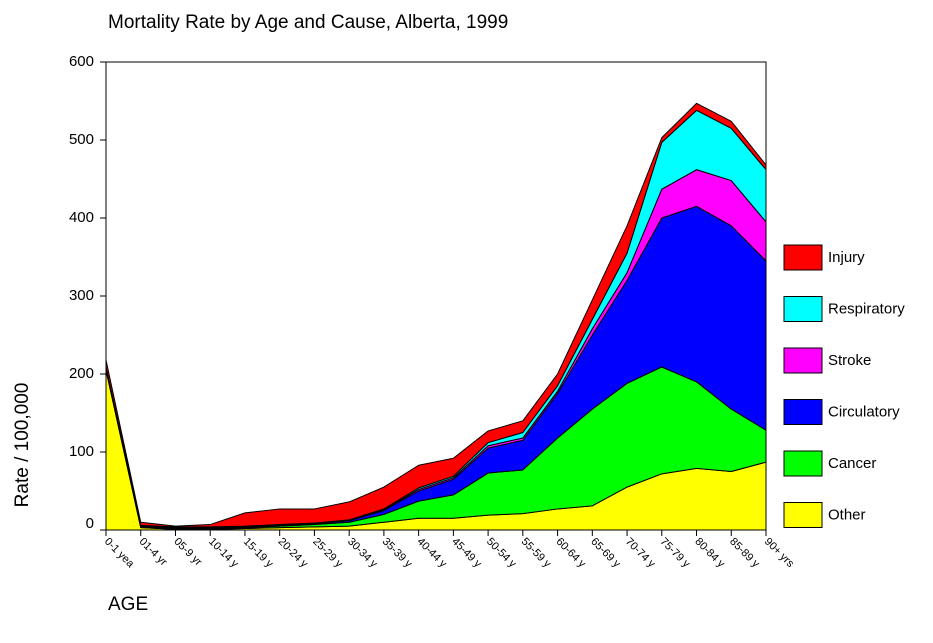 The height and width of the screenshot is (643, 933). I want to click on x-tick-label: 40-44 y, so click(432, 553).